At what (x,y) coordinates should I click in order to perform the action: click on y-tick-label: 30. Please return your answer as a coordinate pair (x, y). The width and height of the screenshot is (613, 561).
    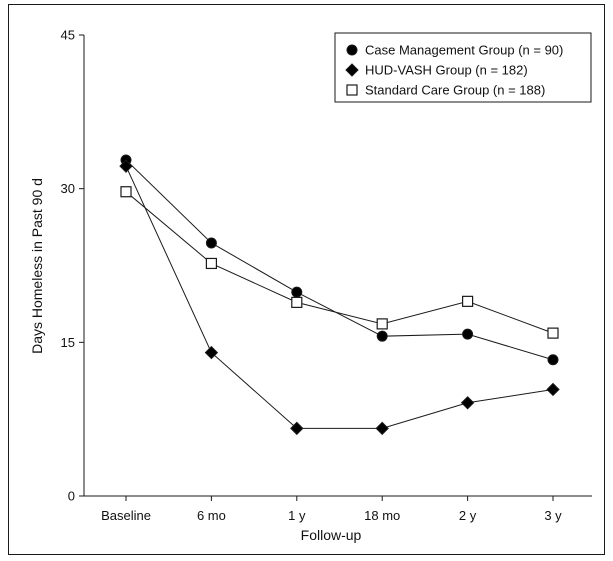
    Looking at the image, I should click on (68, 188).